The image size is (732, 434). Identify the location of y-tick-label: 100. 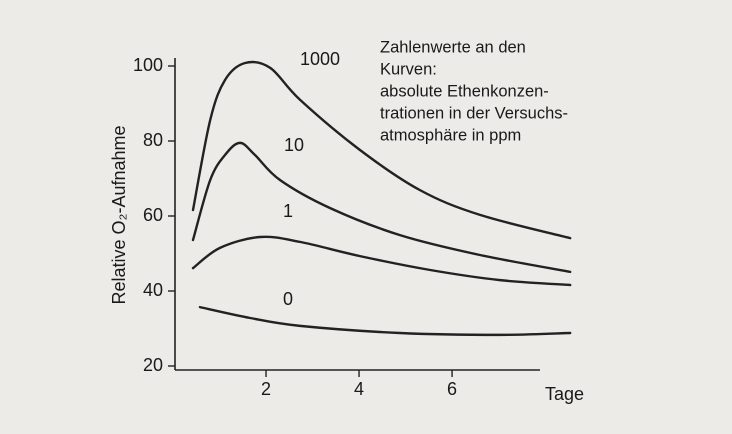
(148, 65).